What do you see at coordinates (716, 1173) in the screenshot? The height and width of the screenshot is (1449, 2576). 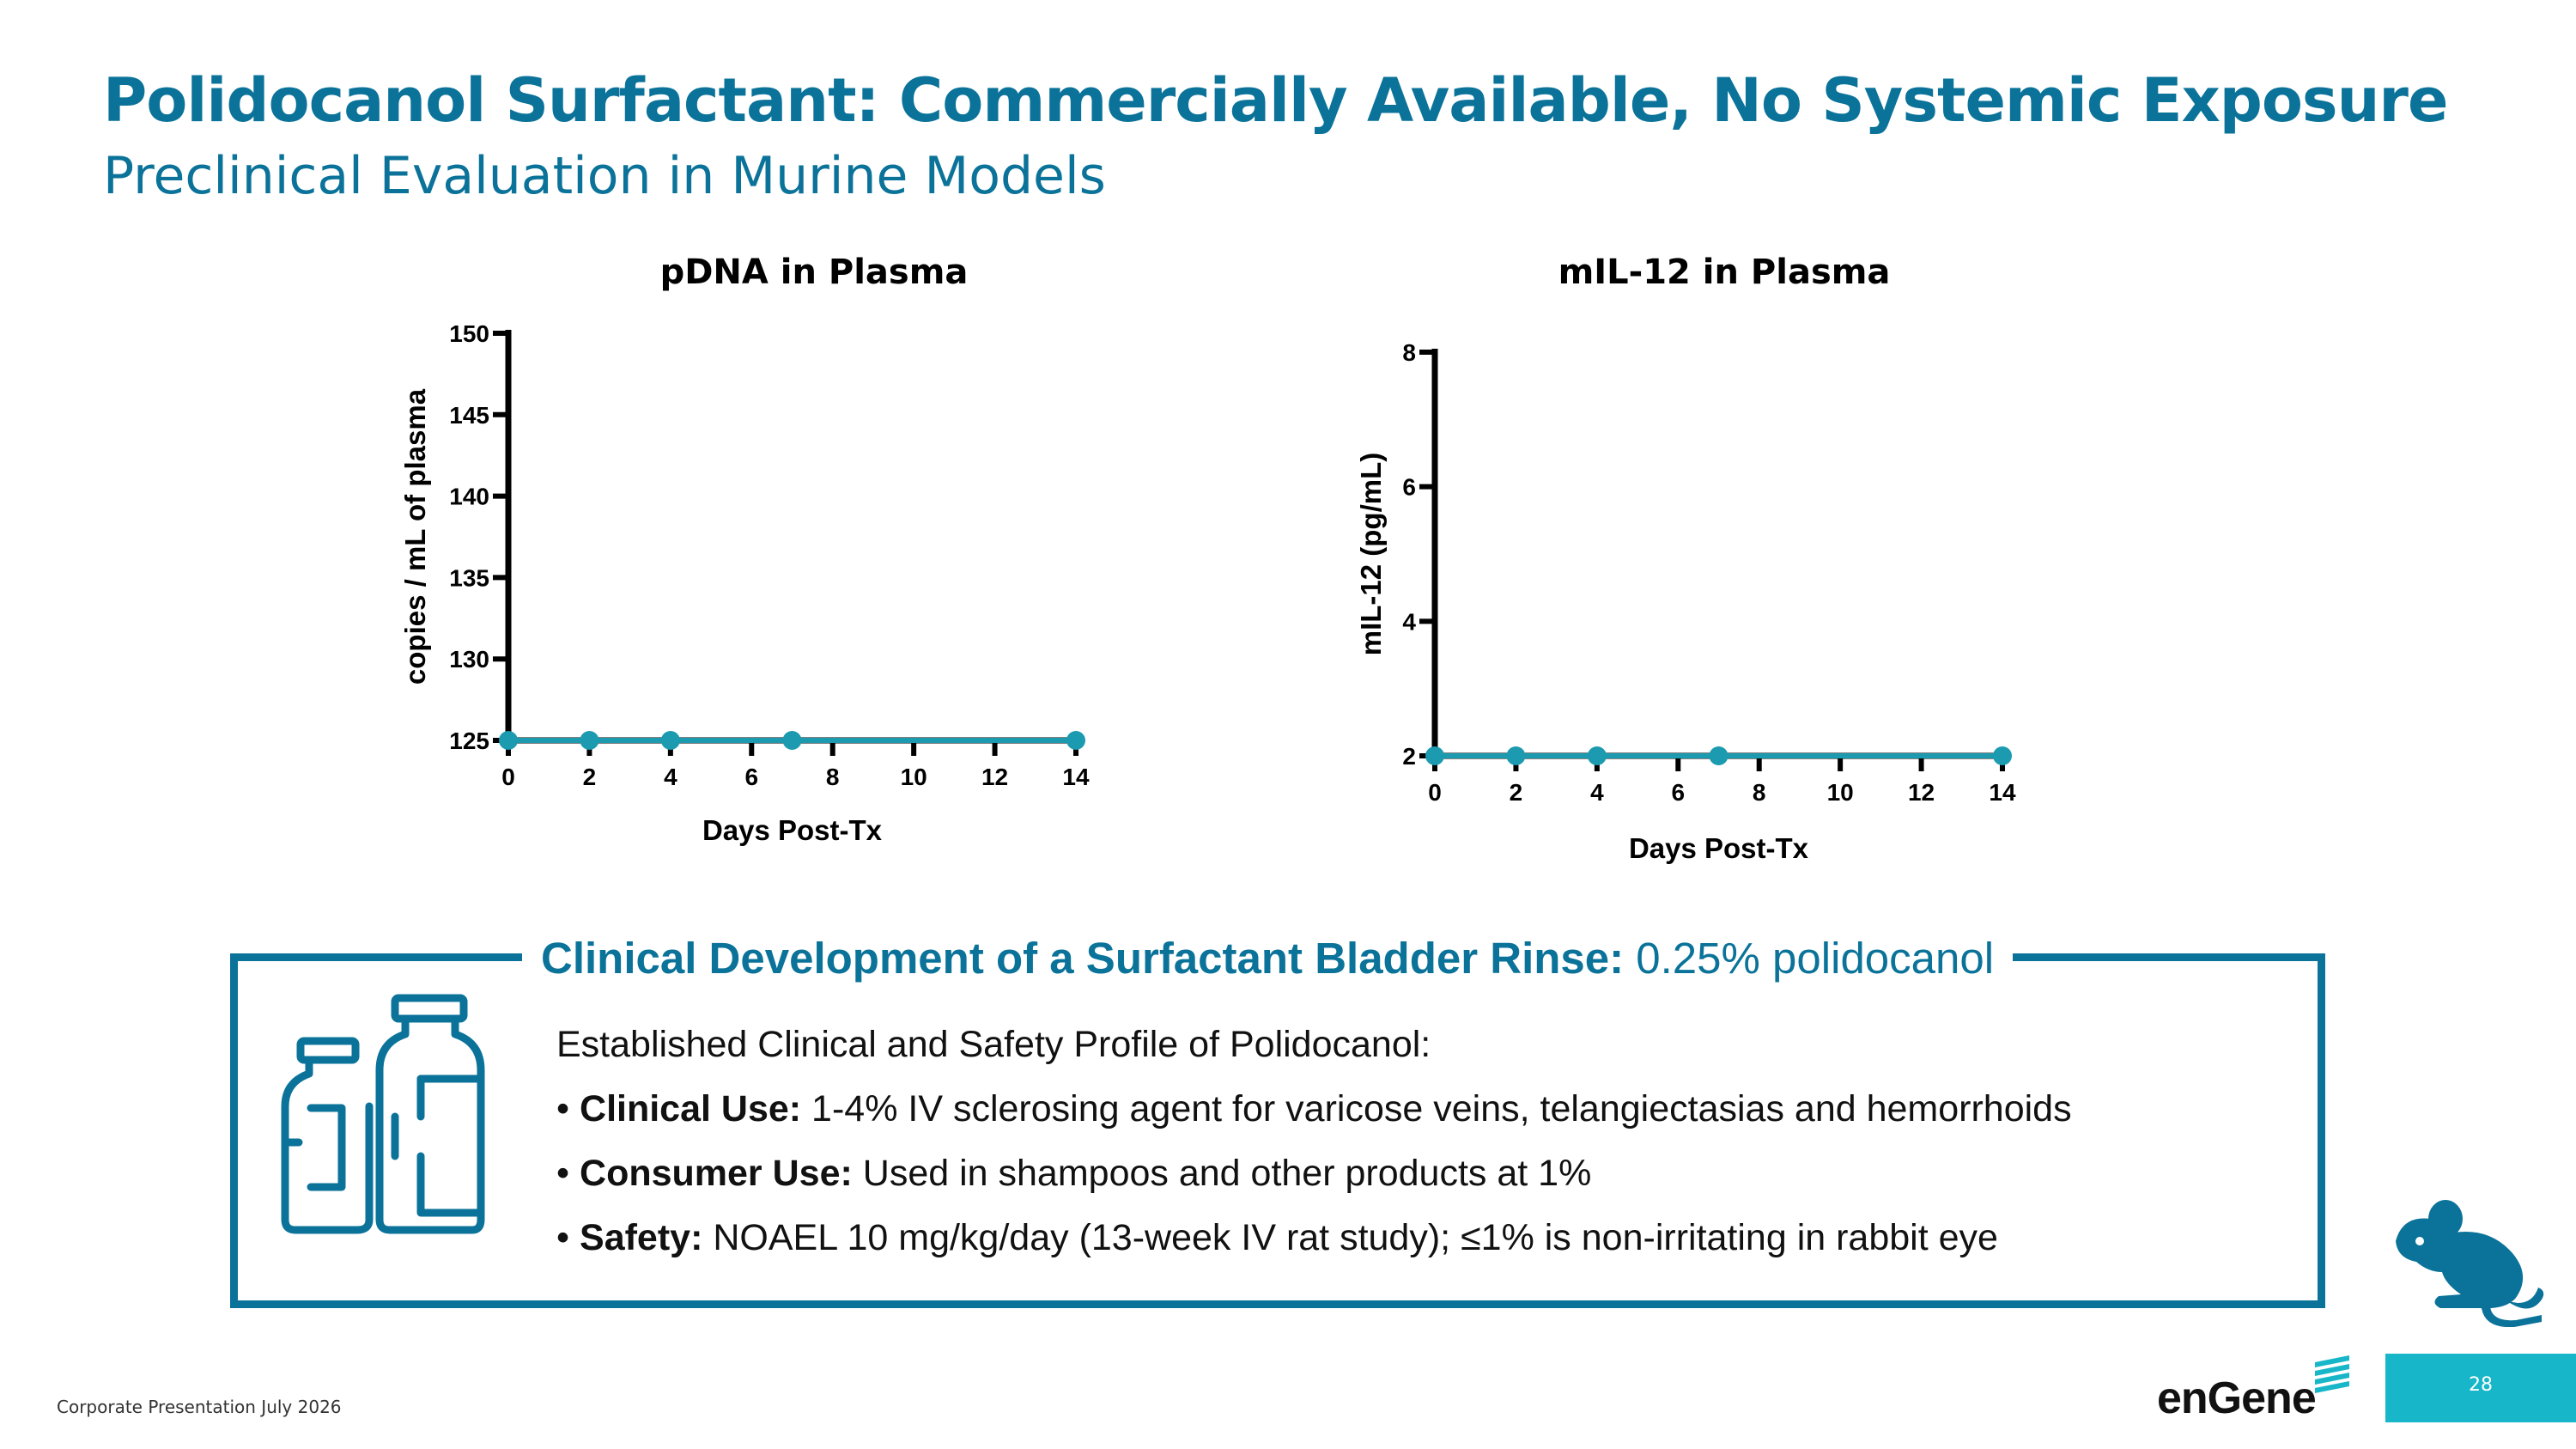 I see `bullet-label: Consumer Use:` at bounding box center [716, 1173].